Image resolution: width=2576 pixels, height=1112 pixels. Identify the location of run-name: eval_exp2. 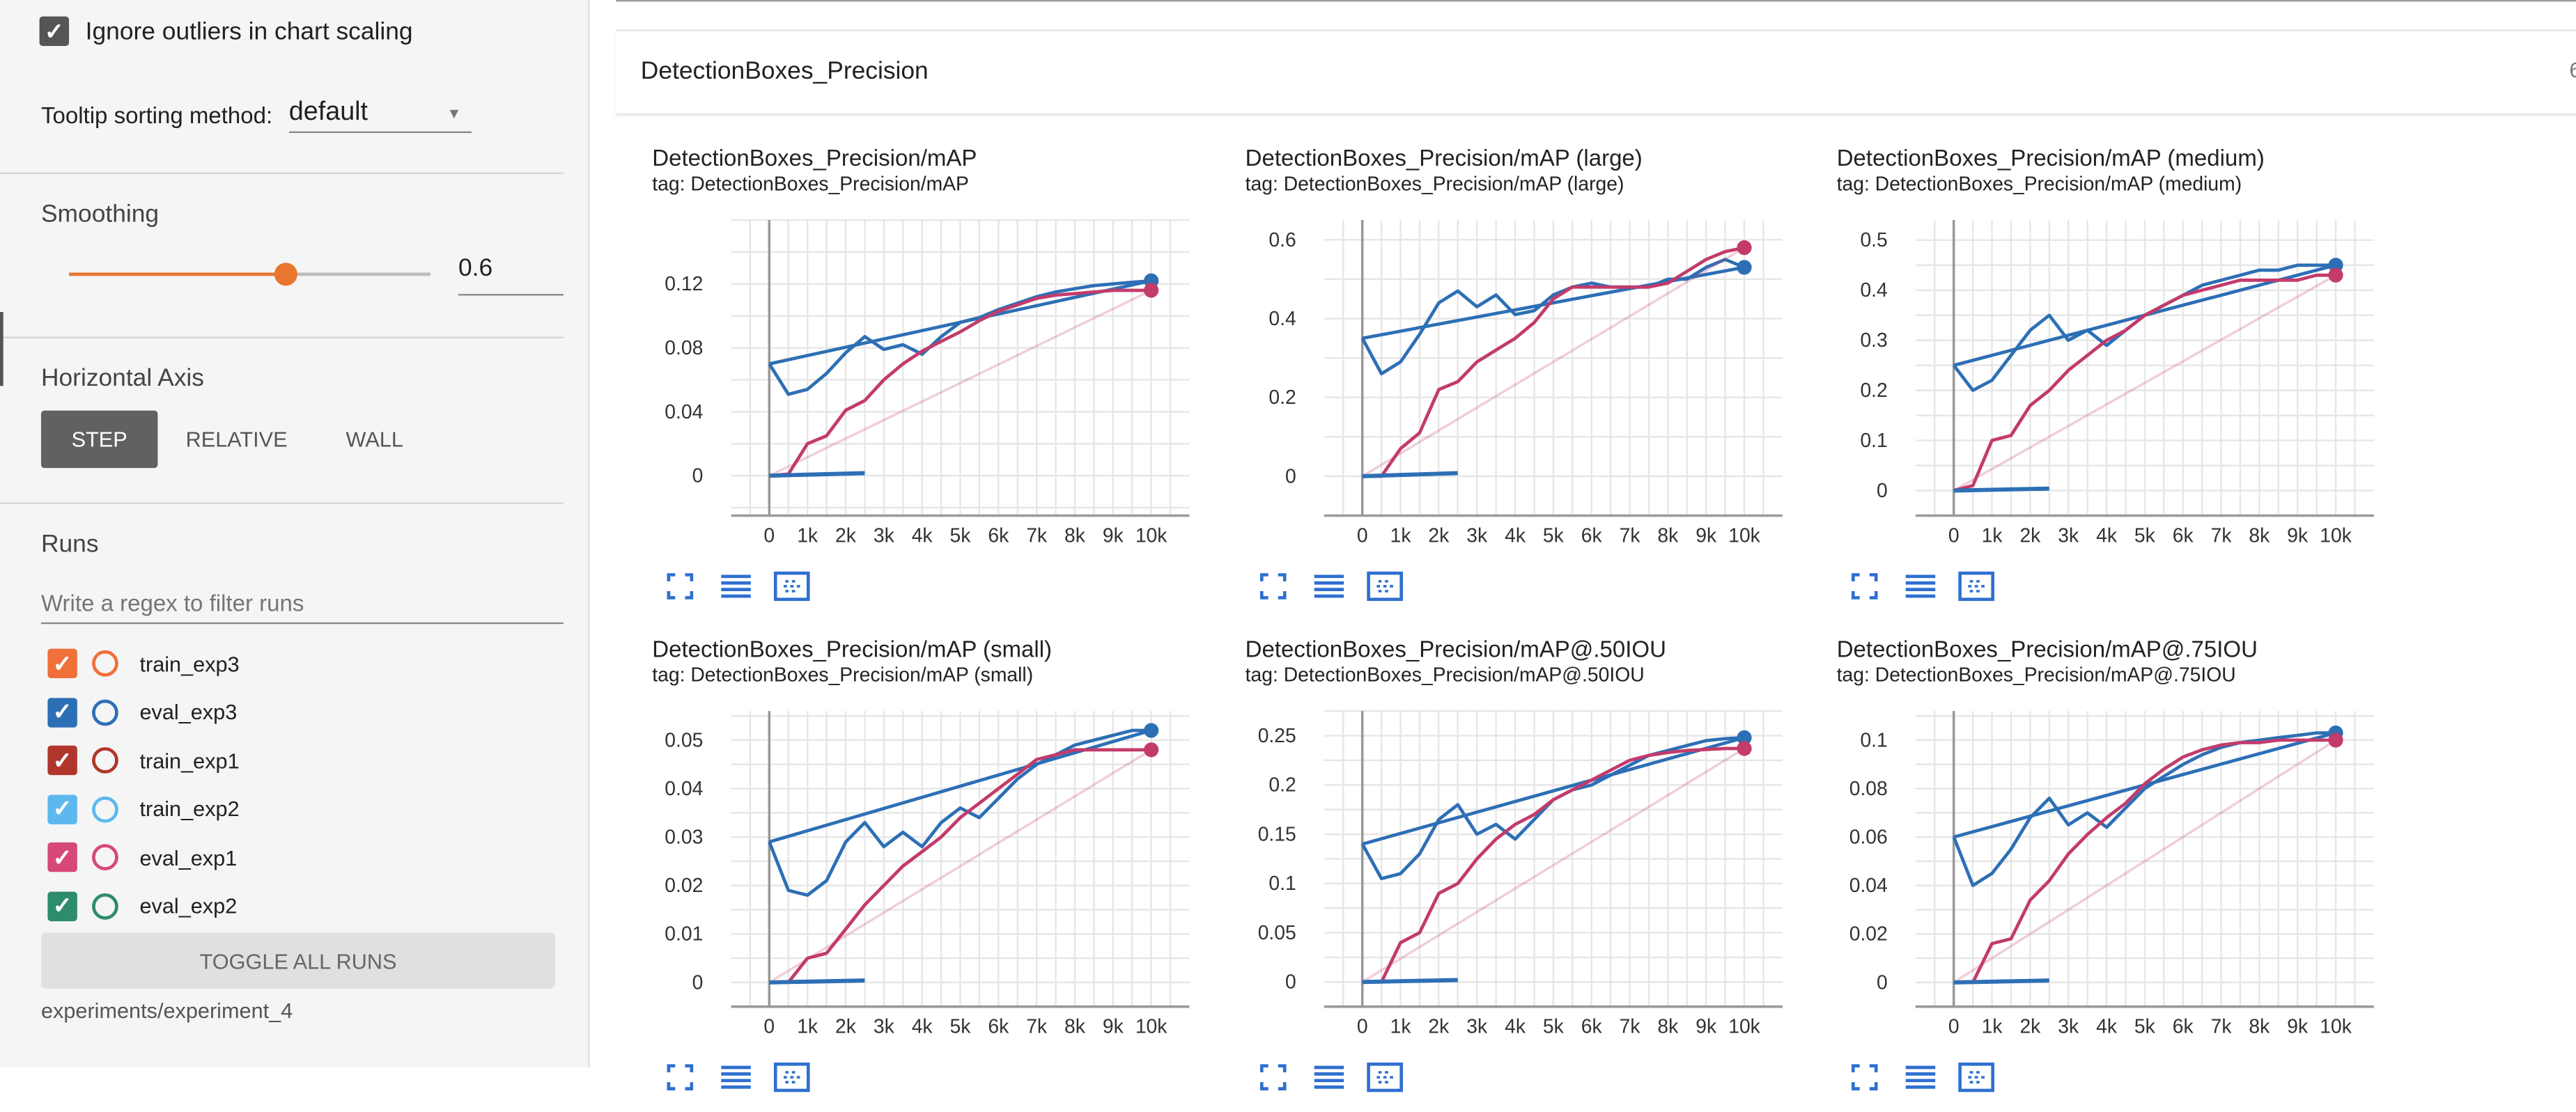
(188, 905).